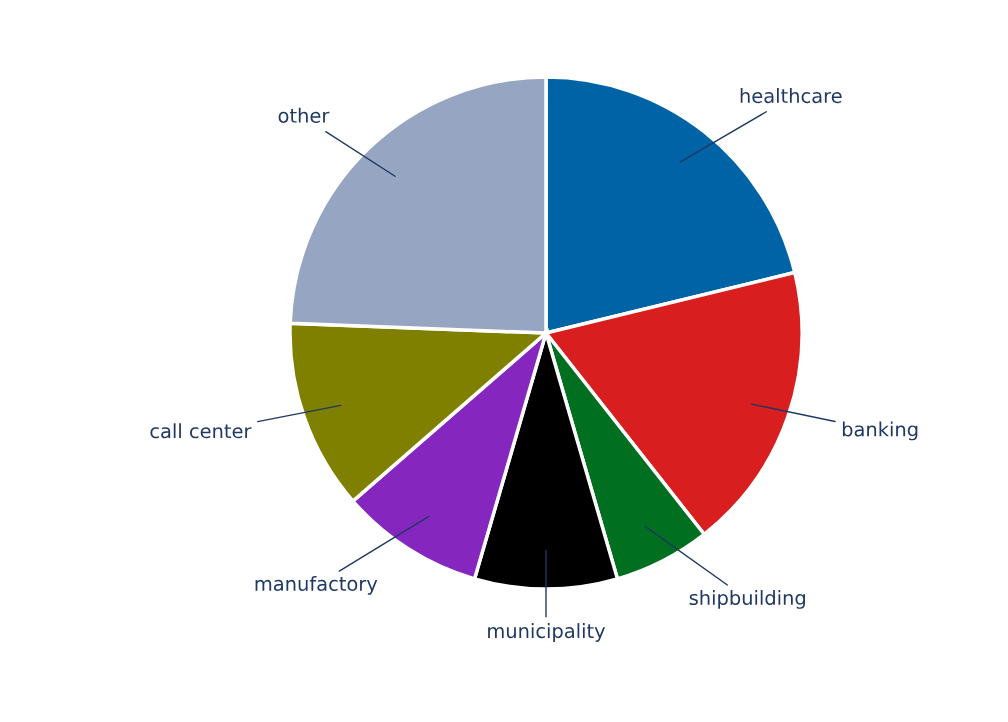  What do you see at coordinates (791, 96) in the screenshot?
I see `slice-label: healthcare` at bounding box center [791, 96].